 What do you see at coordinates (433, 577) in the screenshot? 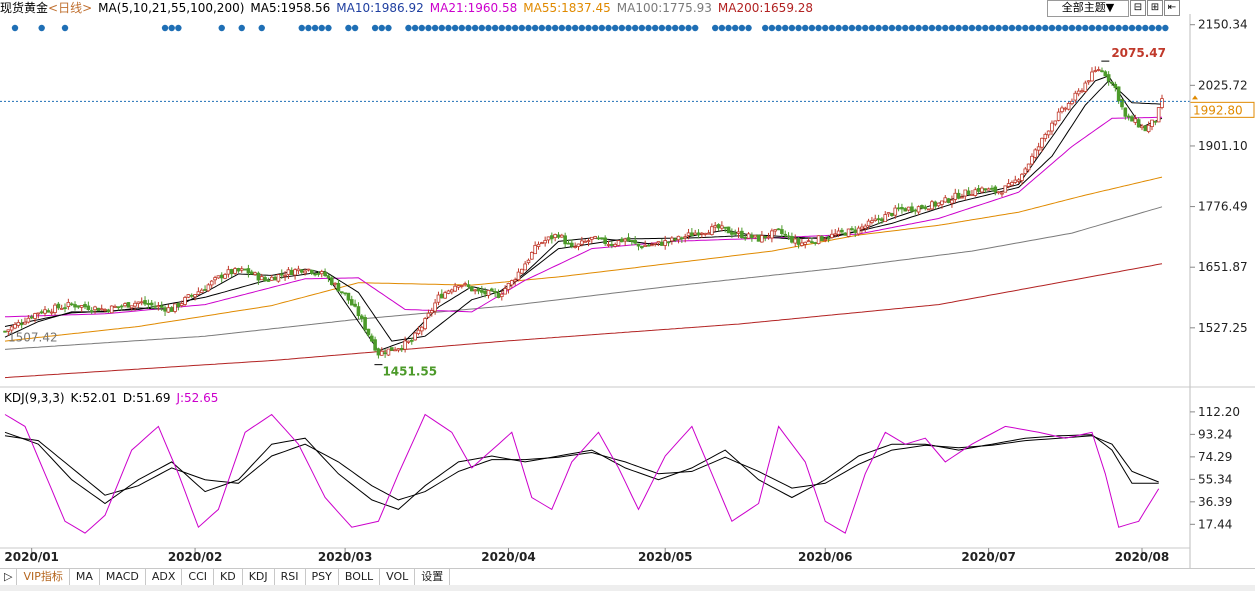
I see `tab-settings: 设置` at bounding box center [433, 577].